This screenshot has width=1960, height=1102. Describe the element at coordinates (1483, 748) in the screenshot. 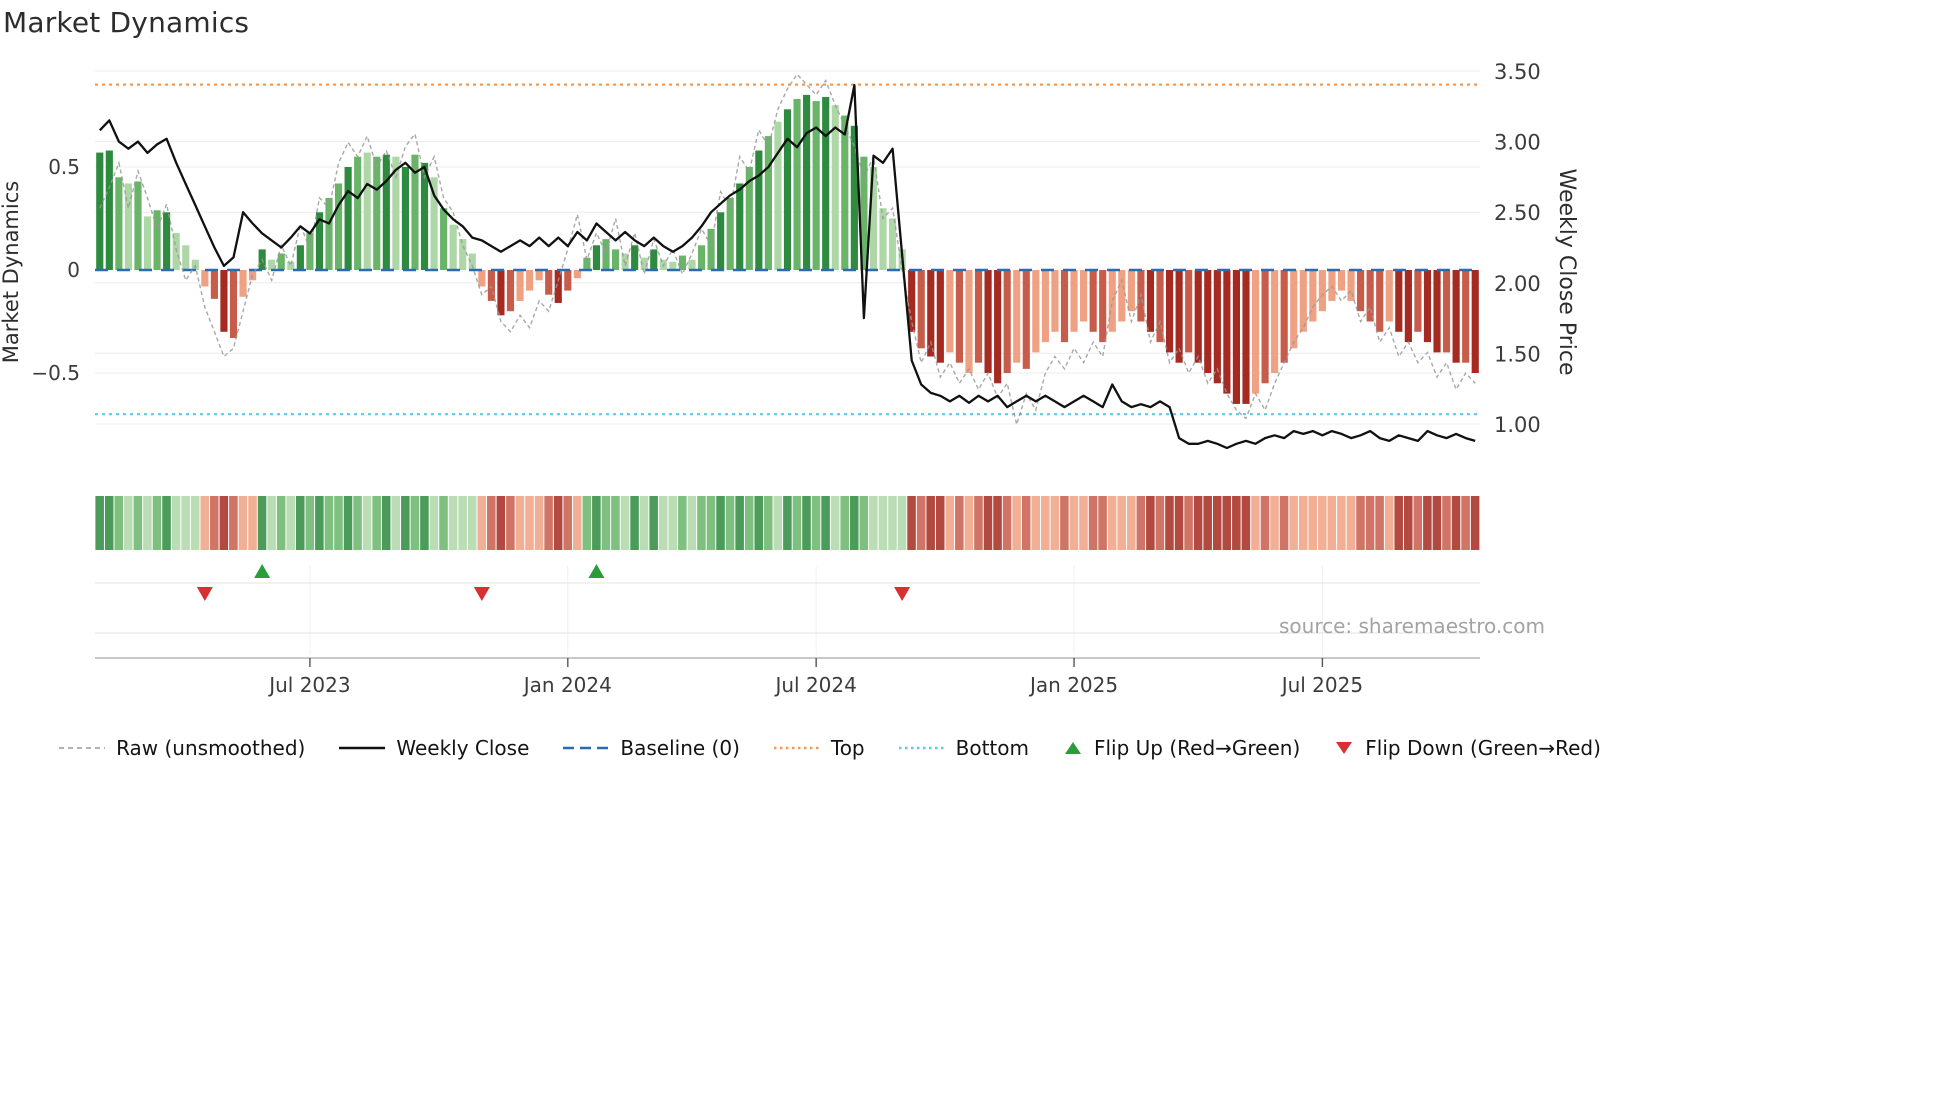

I see `legend-label: Flip Down (Green→Red)` at that location.